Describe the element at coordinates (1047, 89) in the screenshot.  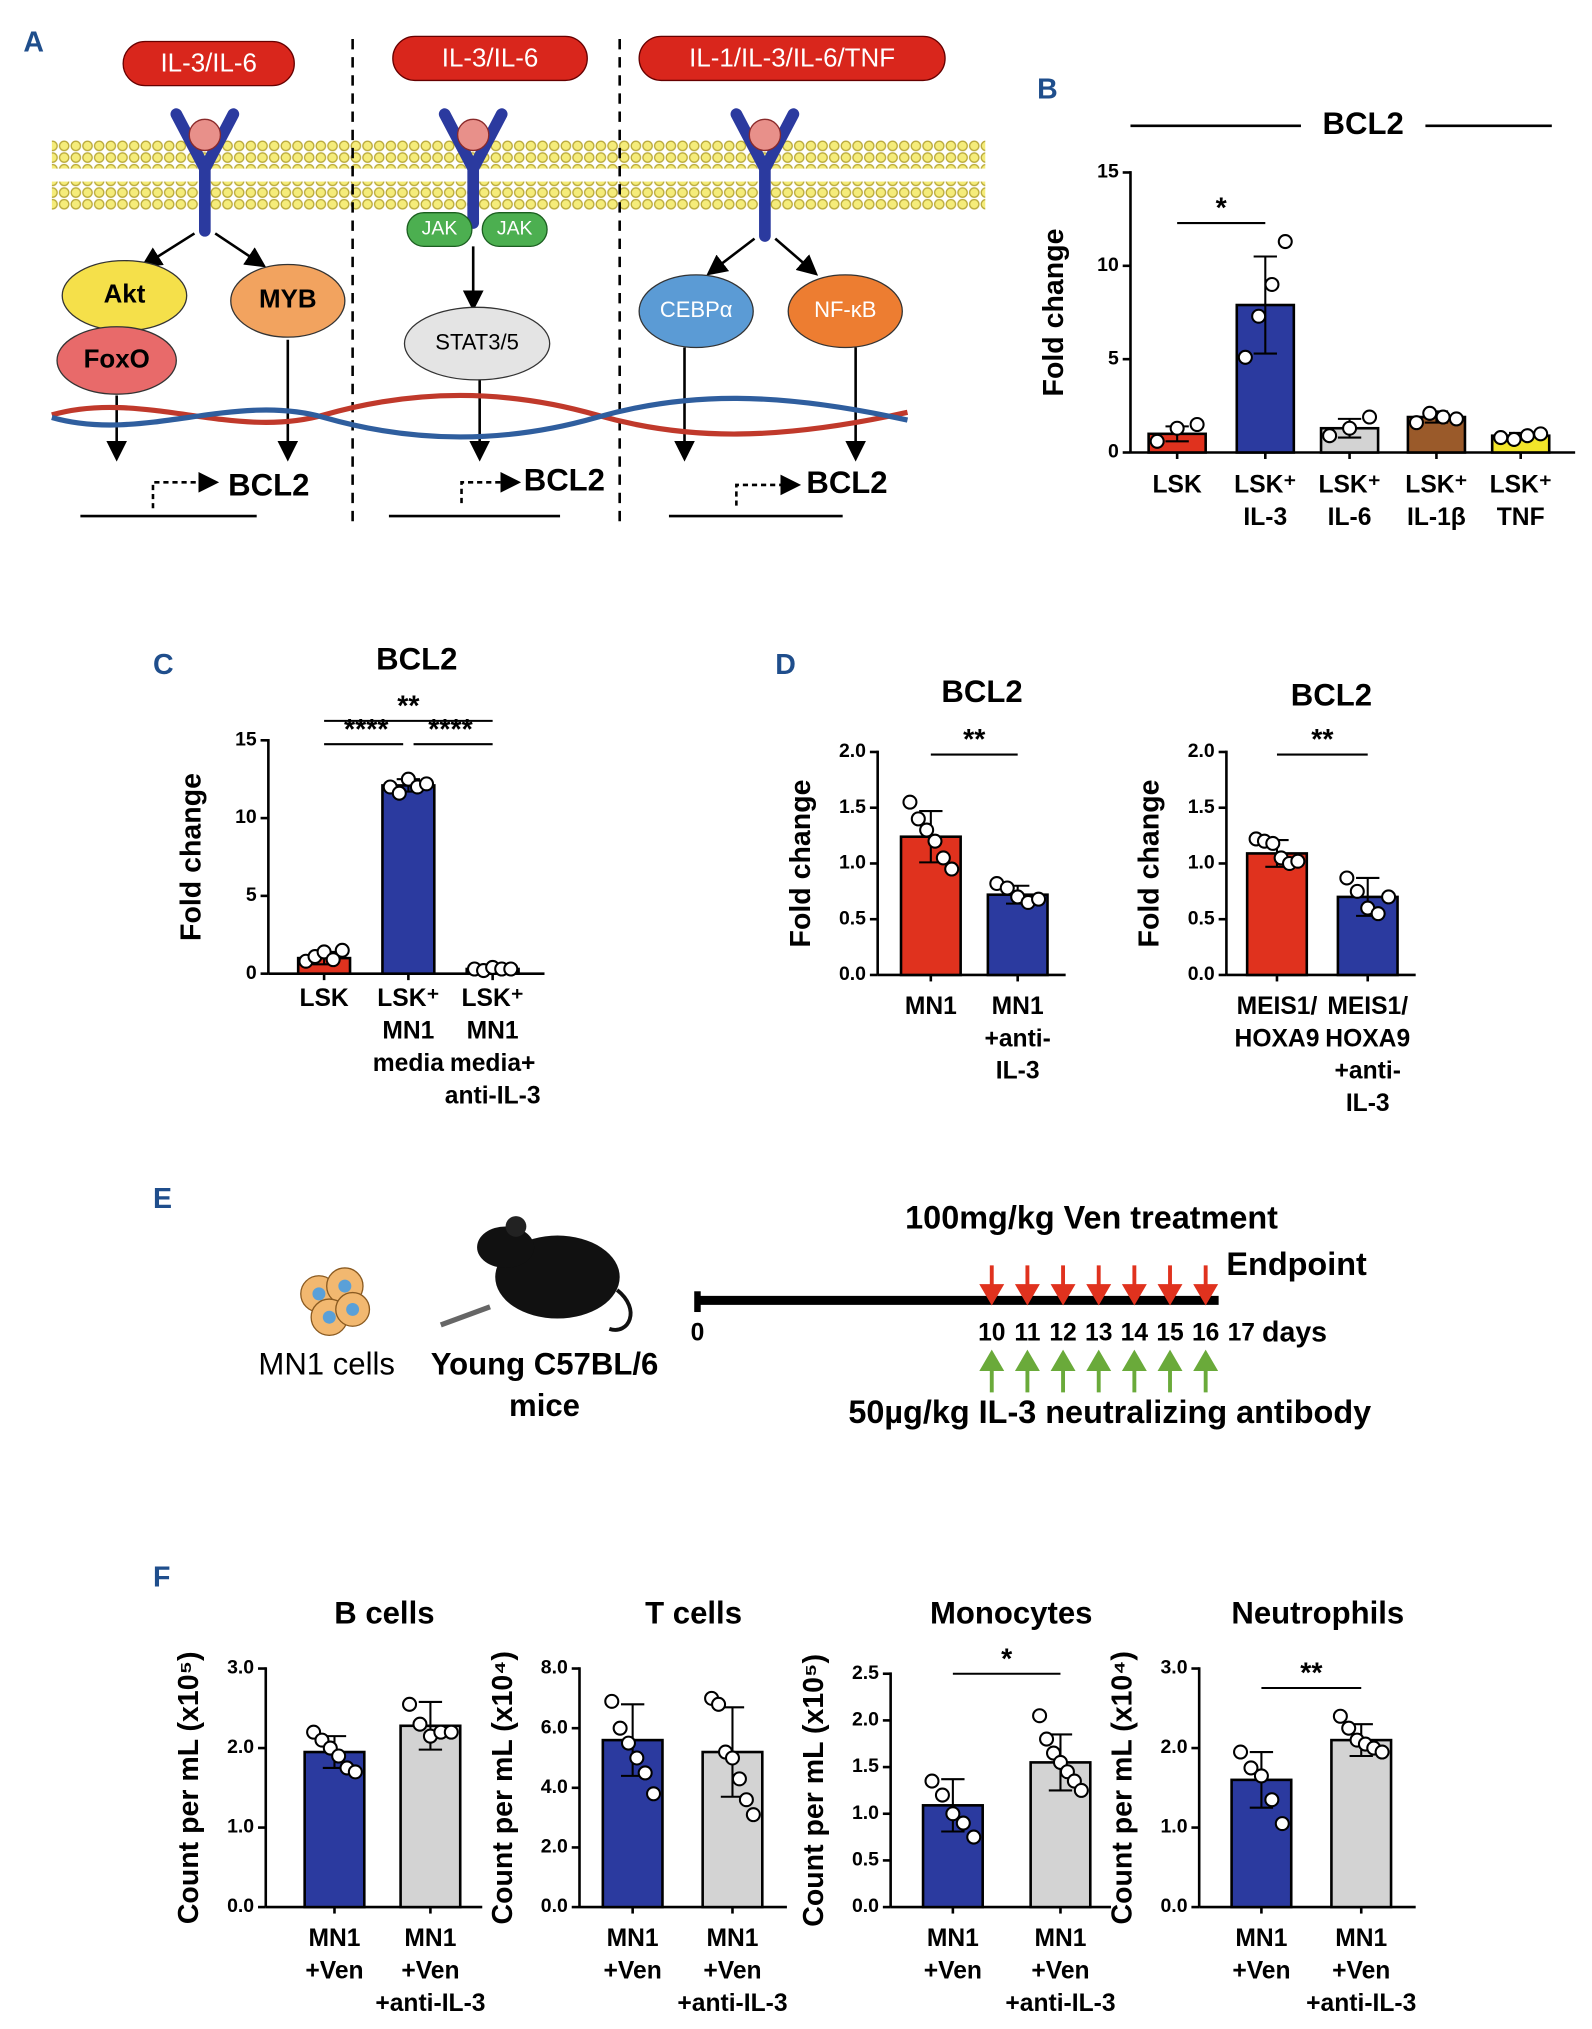
I see `panel-label: B` at that location.